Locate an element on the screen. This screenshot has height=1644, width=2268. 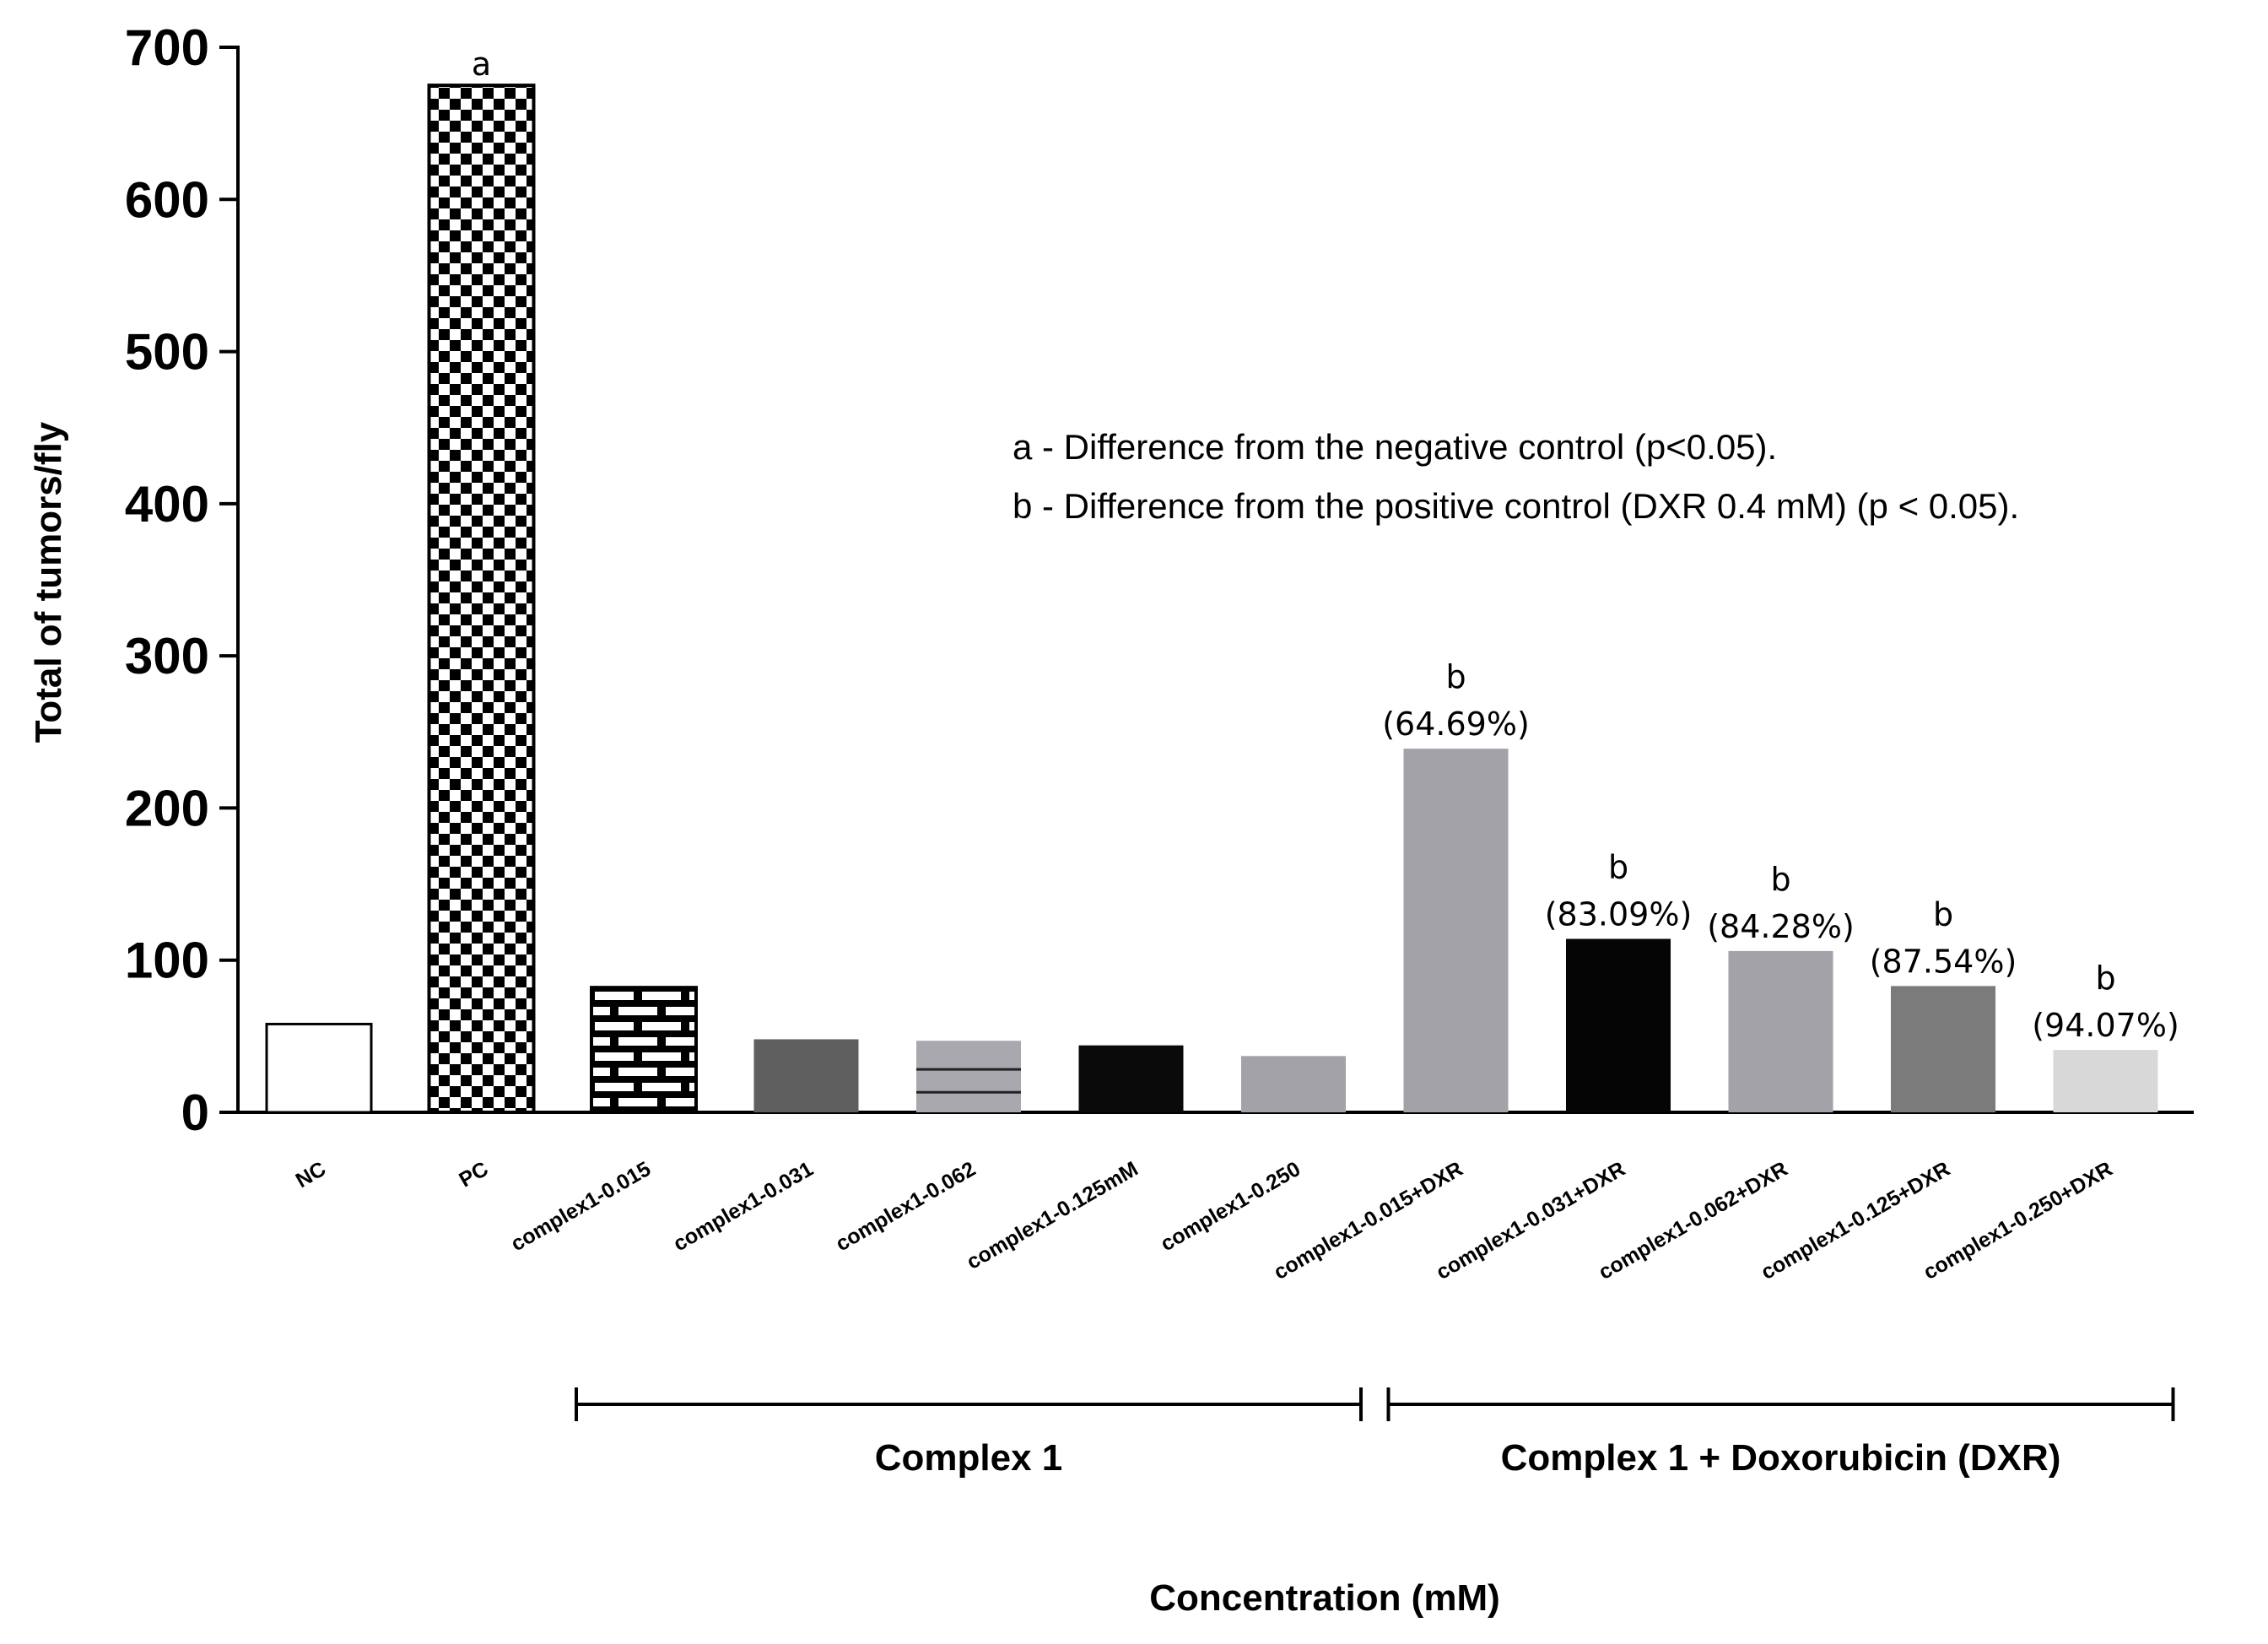
x-axis-title: Concentration (mM) is located at coordinates (1324, 1598).